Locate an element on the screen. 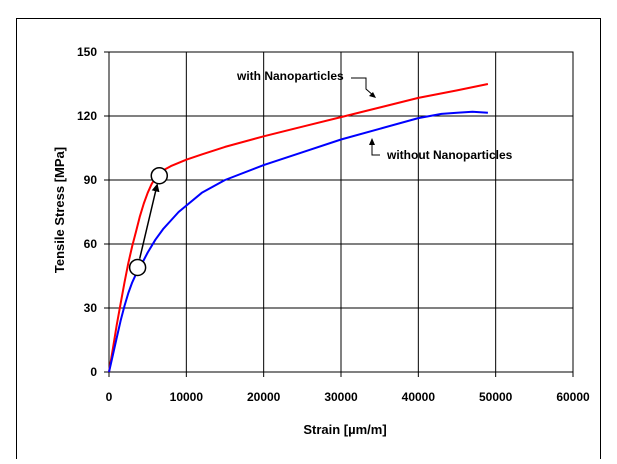 Image resolution: width=617 pixels, height=464 pixels. annotation-leader-with-head is located at coordinates (372, 95).